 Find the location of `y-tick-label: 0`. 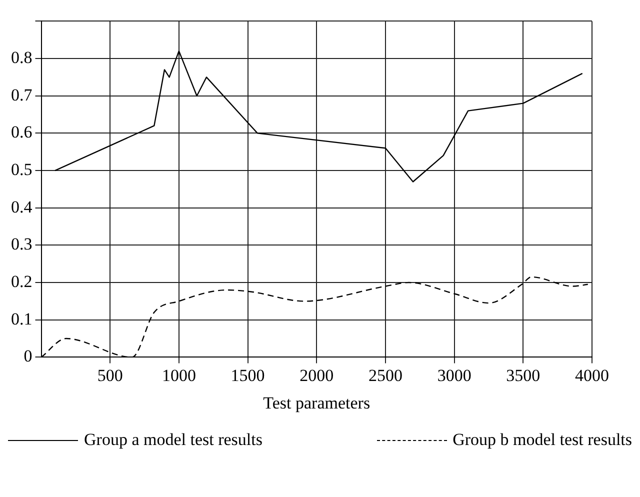

y-tick-label: 0 is located at coordinates (28, 356).